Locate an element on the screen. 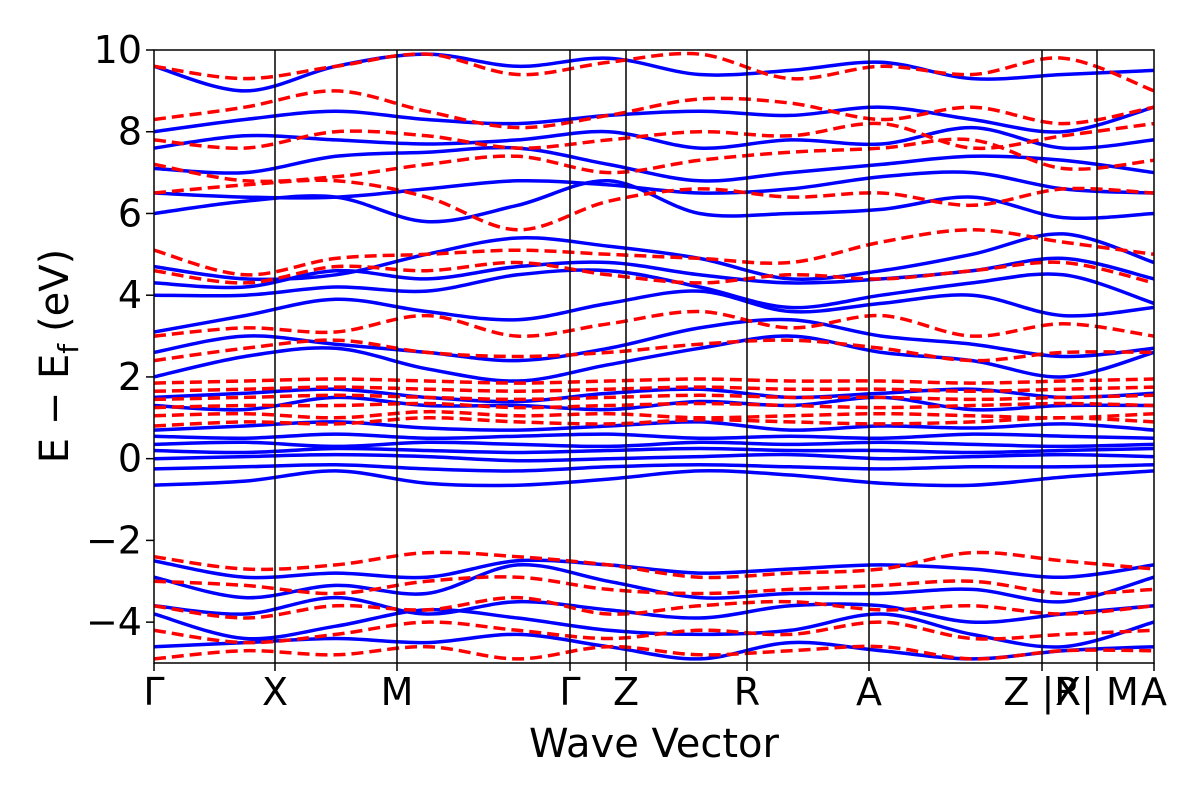 The width and height of the screenshot is (1200, 800). y-axis-label-main: E − E is located at coordinates (55, 409).